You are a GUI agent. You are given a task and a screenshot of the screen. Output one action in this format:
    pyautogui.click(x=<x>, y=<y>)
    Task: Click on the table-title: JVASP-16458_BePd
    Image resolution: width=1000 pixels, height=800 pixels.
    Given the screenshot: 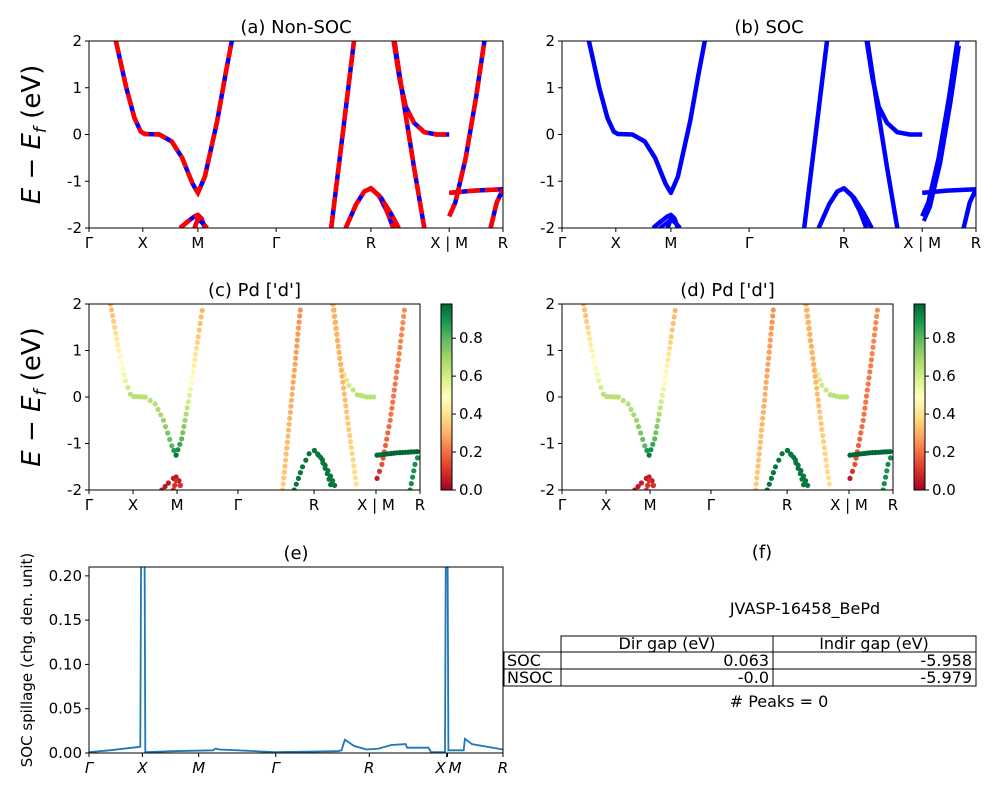 What is the action you would take?
    pyautogui.click(x=804, y=609)
    